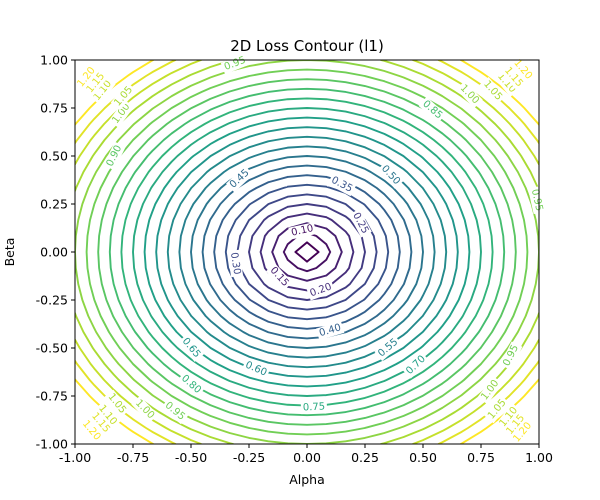 The height and width of the screenshot is (500, 600). I want to click on y-axis-ticks: -1.00 -0.75 -0.50 -0.25 0.00 0.25 0.50 0.75 1.00, so click(55, 252).